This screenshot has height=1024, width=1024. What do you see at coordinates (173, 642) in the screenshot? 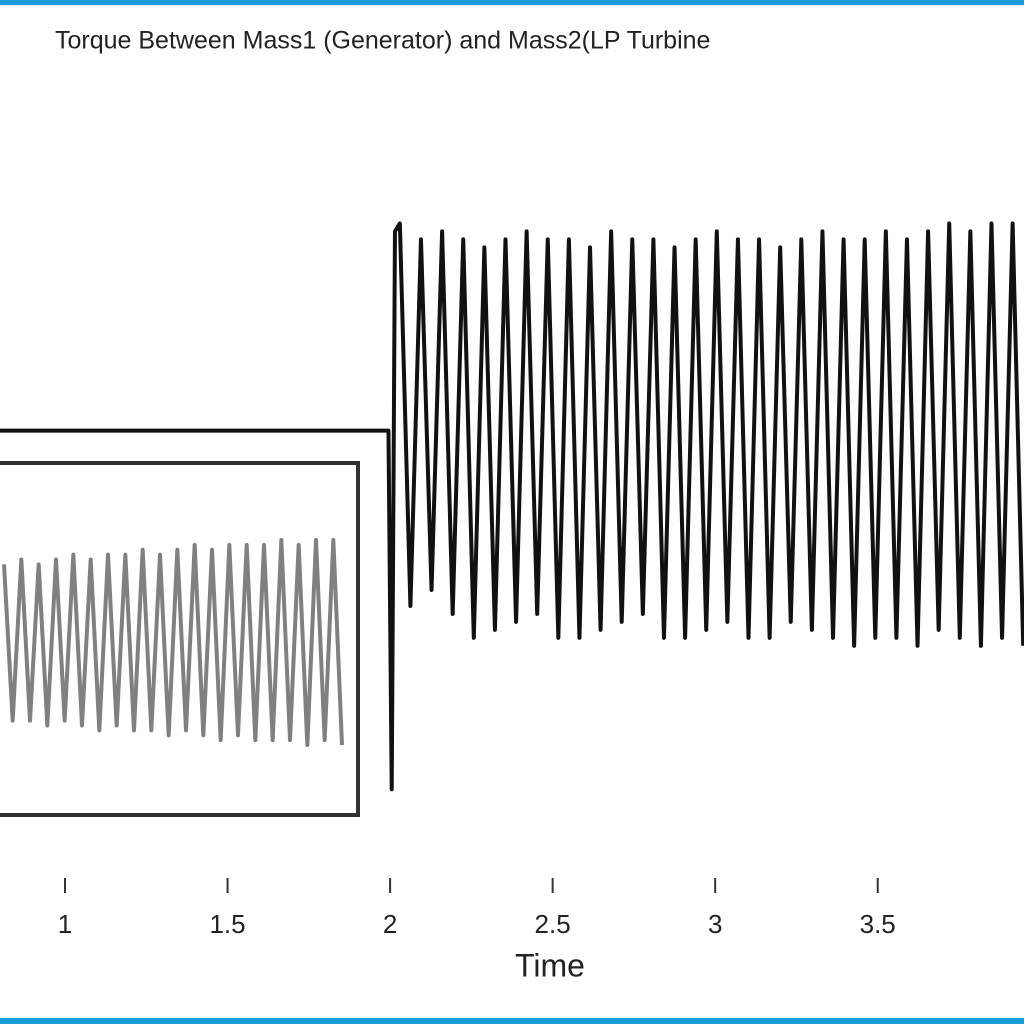
I see `inset-line` at bounding box center [173, 642].